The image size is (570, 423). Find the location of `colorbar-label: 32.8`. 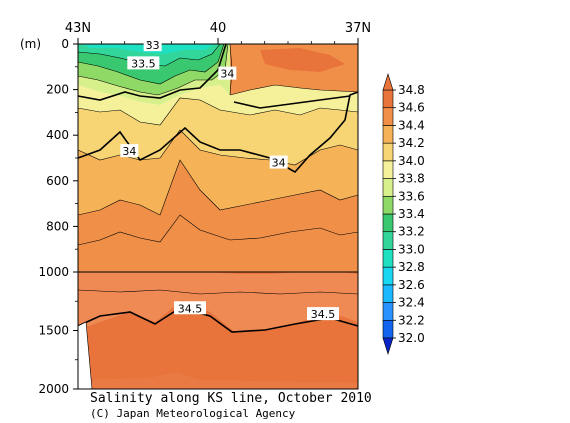

colorbar-label: 32.8 is located at coordinates (411, 267).